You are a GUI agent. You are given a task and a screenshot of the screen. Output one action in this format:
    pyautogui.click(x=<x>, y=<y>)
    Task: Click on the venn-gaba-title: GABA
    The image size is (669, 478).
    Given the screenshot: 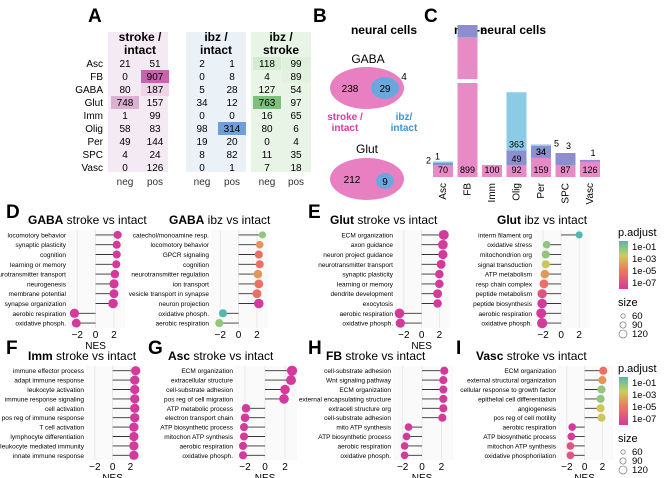 What is the action you would take?
    pyautogui.click(x=367, y=59)
    